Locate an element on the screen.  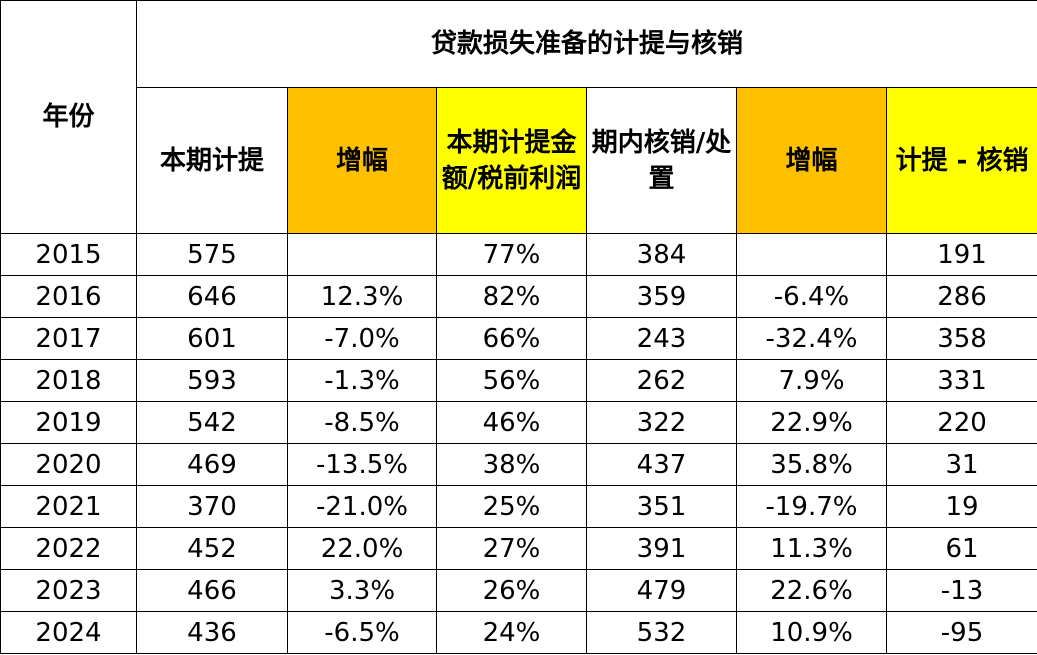
cell-provision-ratio: 56% is located at coordinates (511, 380).